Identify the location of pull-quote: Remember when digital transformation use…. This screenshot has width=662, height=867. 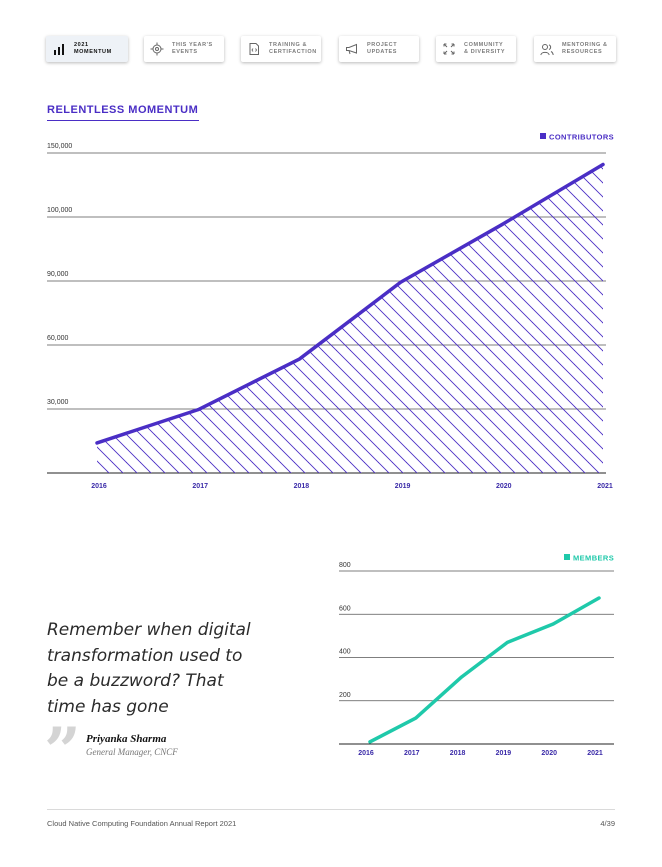
(149, 668).